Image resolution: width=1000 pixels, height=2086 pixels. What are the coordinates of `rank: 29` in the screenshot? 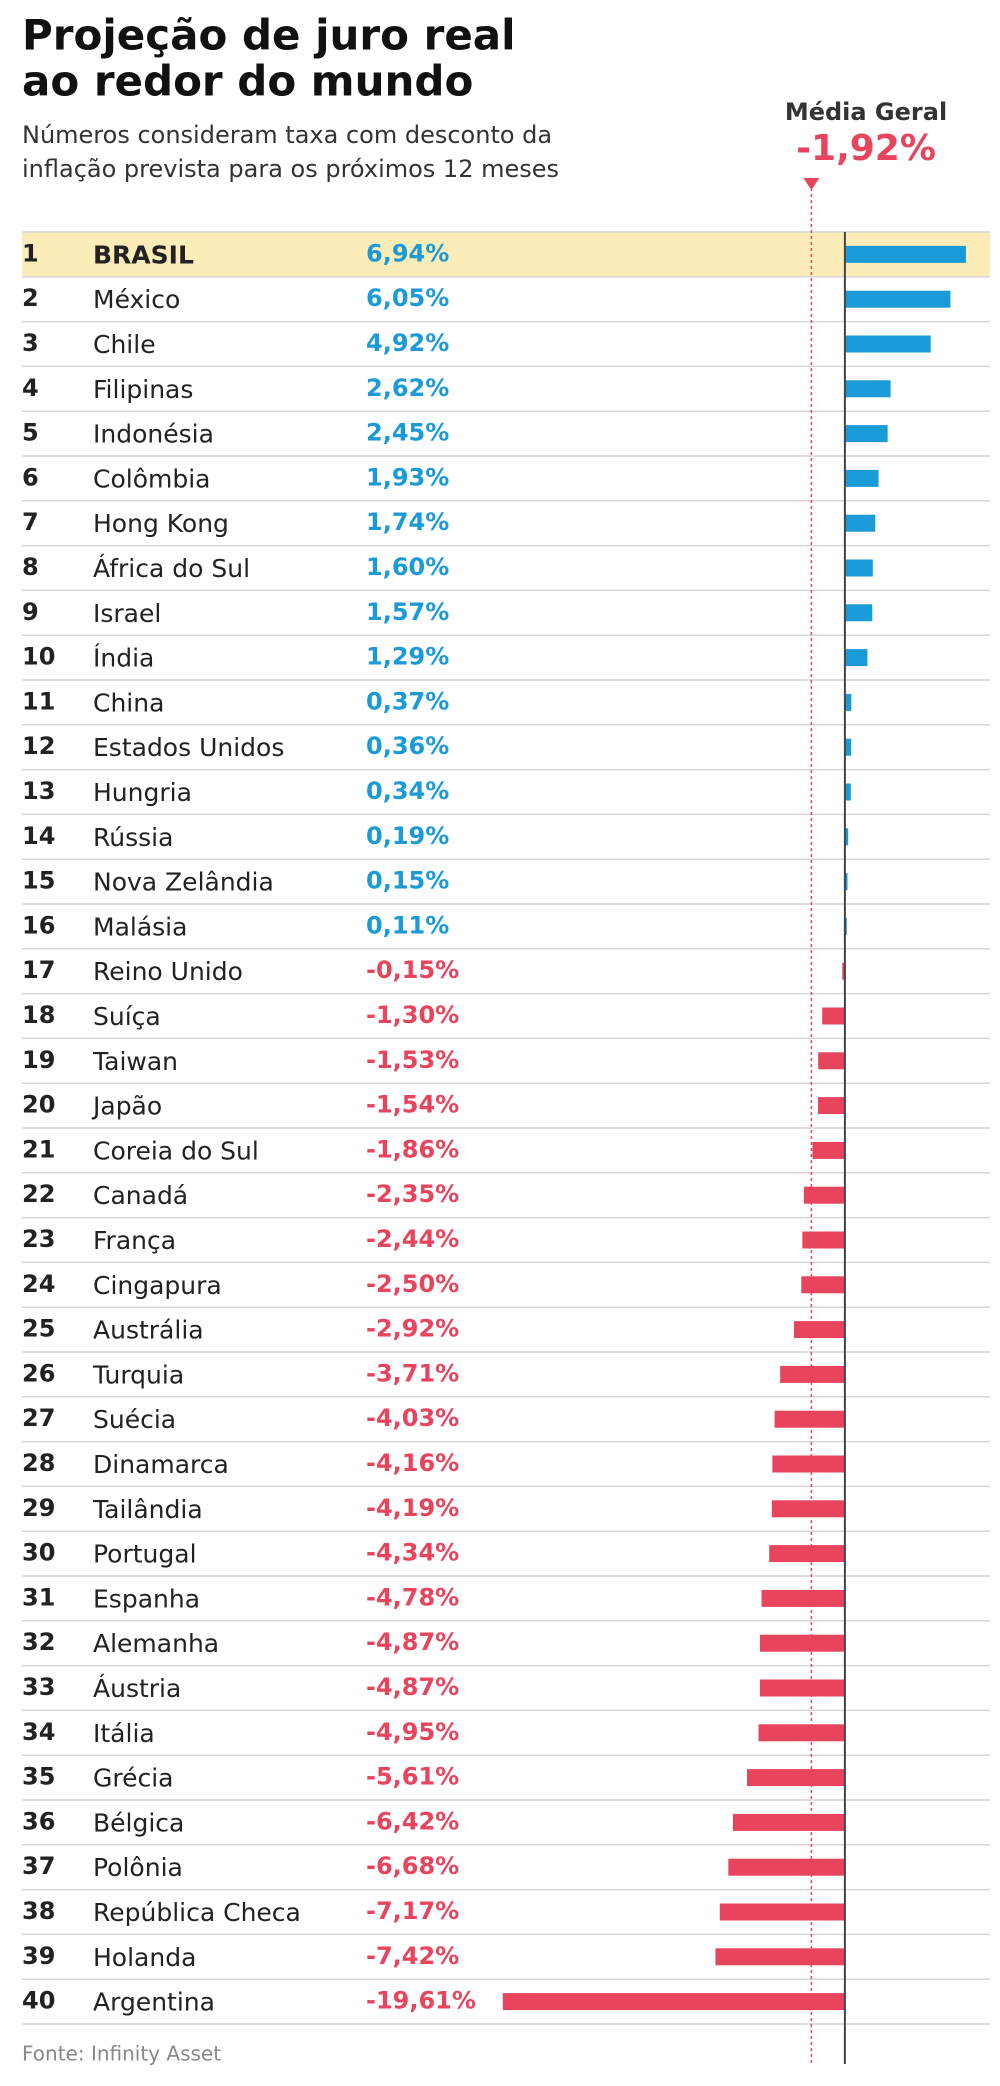 It's located at (38, 1508).